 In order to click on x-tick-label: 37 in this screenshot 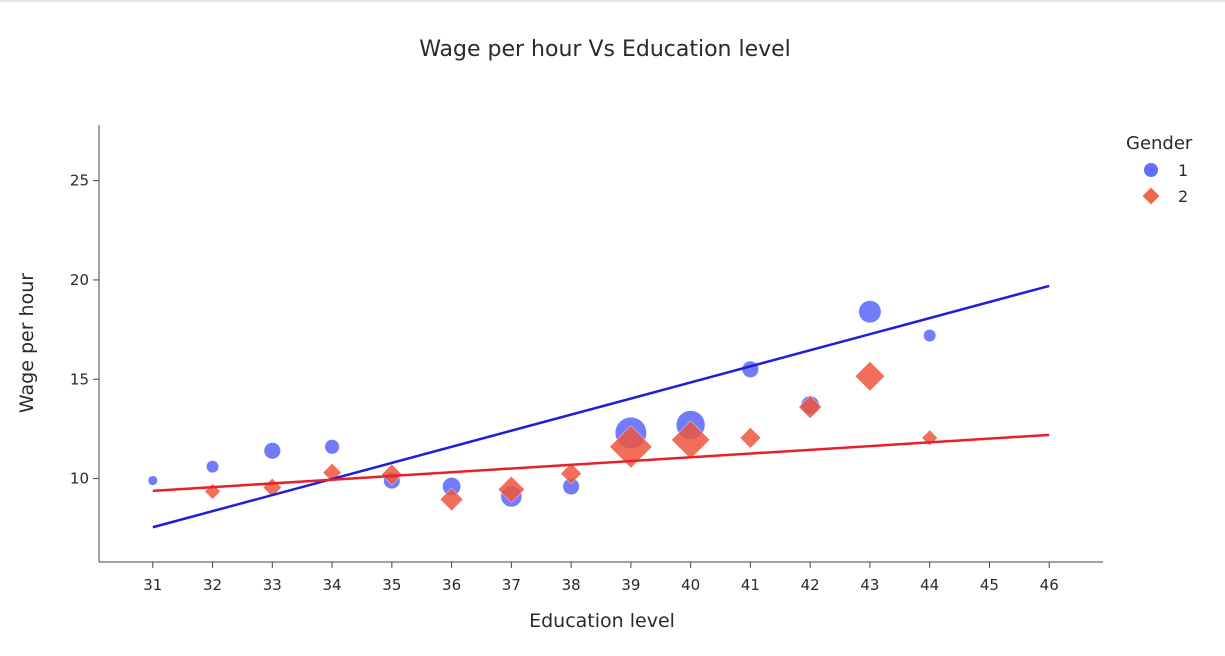, I will do `click(511, 585)`.